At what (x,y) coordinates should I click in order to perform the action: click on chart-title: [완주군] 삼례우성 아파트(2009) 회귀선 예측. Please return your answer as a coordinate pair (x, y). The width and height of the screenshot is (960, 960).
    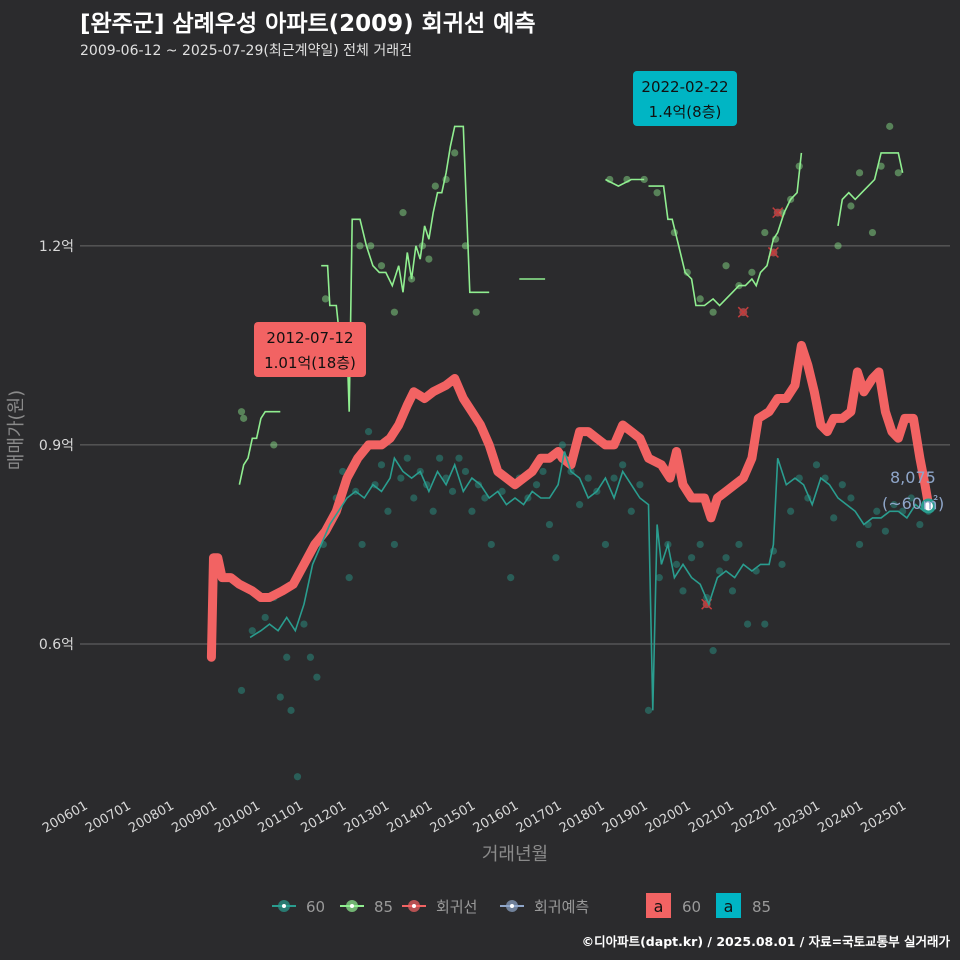
    Looking at the image, I should click on (308, 24).